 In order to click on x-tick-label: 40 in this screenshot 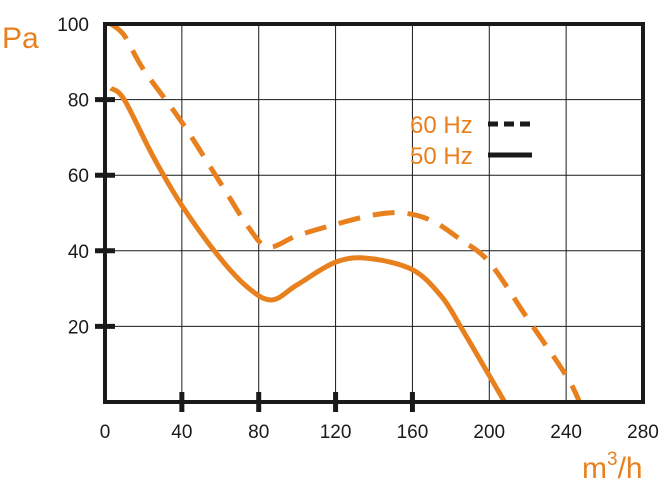, I will do `click(181, 432)`.